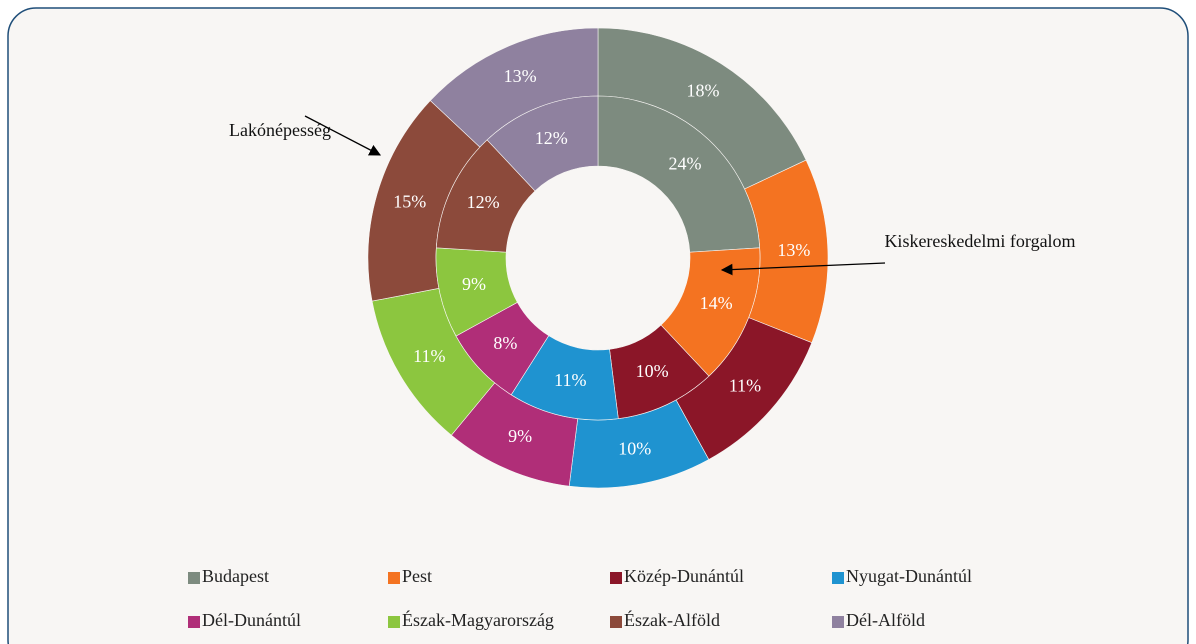  I want to click on data-label: 8%, so click(505, 343).